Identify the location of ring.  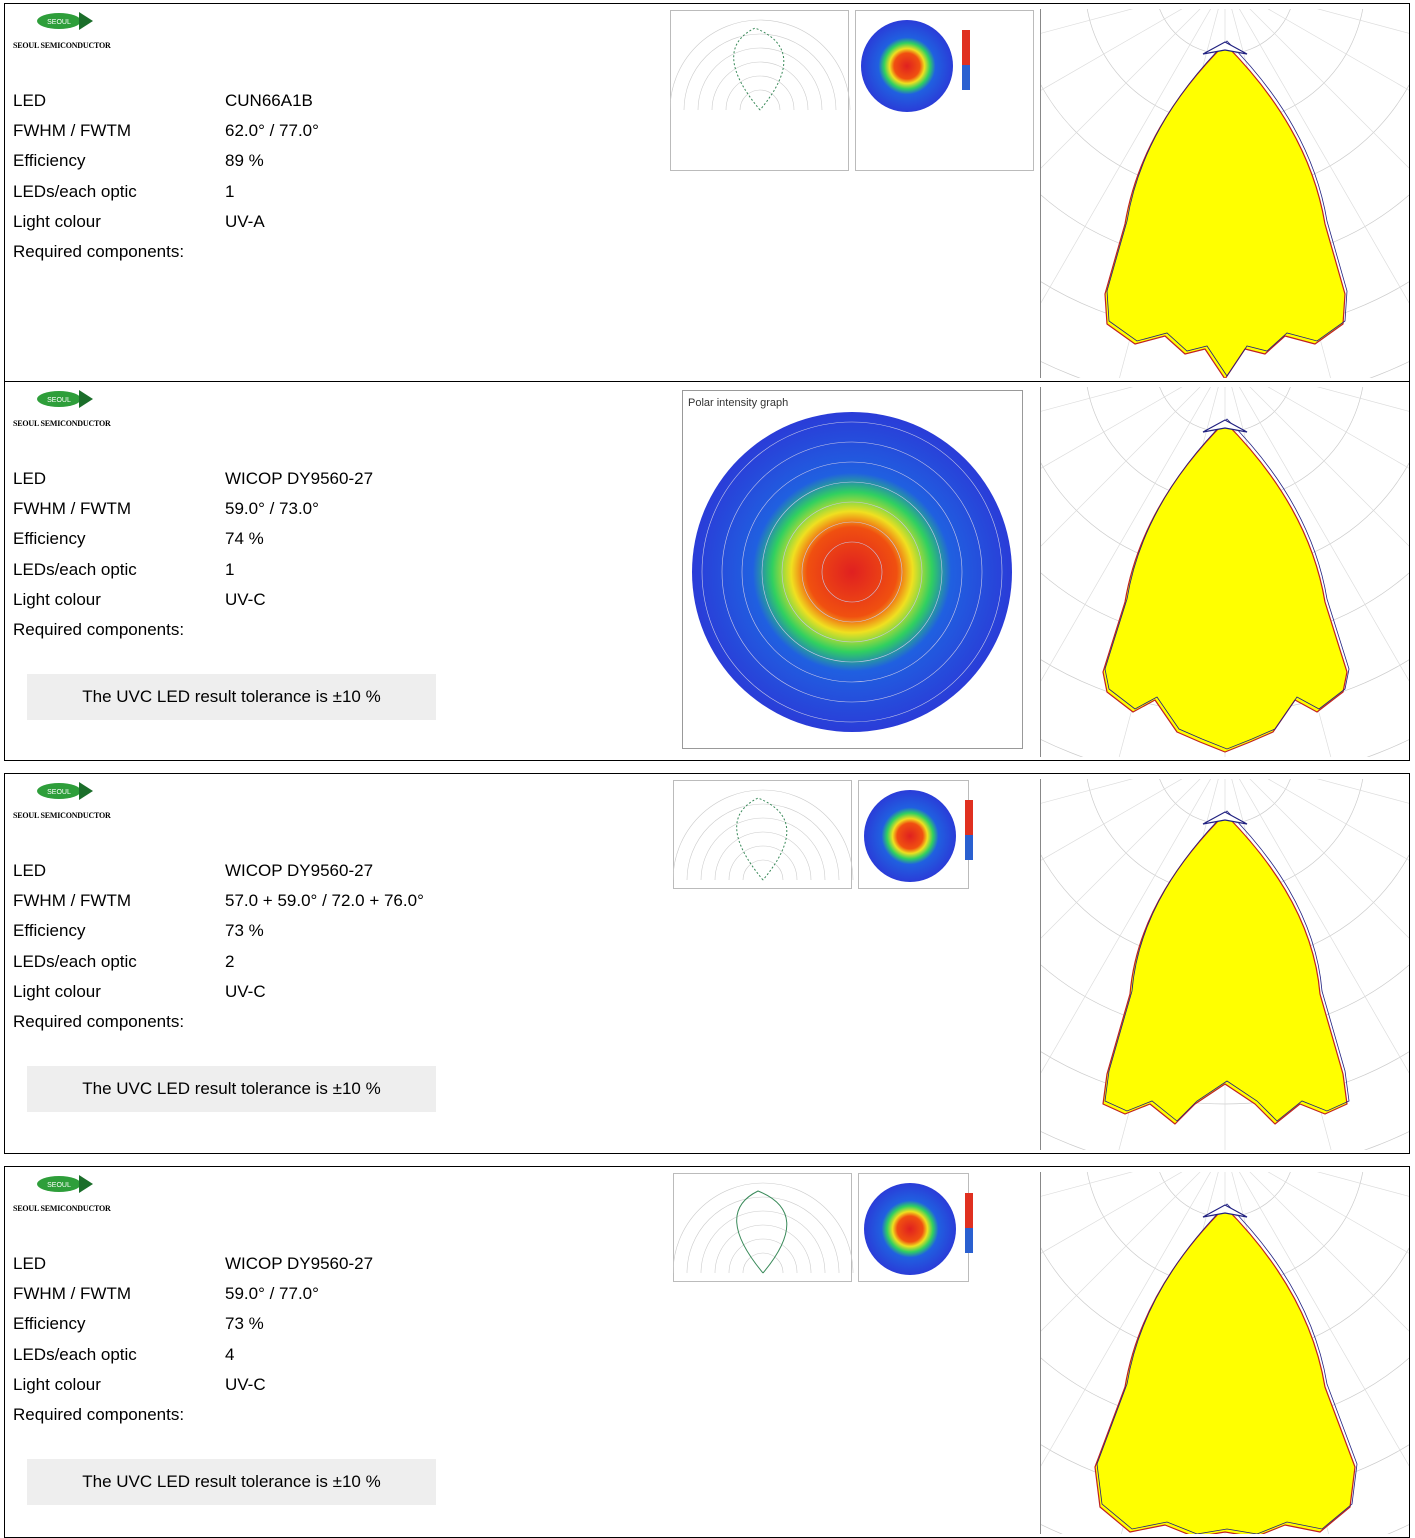
(852, 572).